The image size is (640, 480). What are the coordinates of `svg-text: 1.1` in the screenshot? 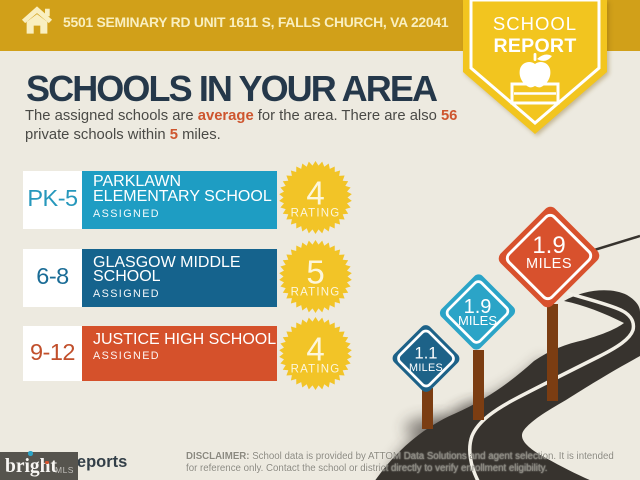 It's located at (426, 354).